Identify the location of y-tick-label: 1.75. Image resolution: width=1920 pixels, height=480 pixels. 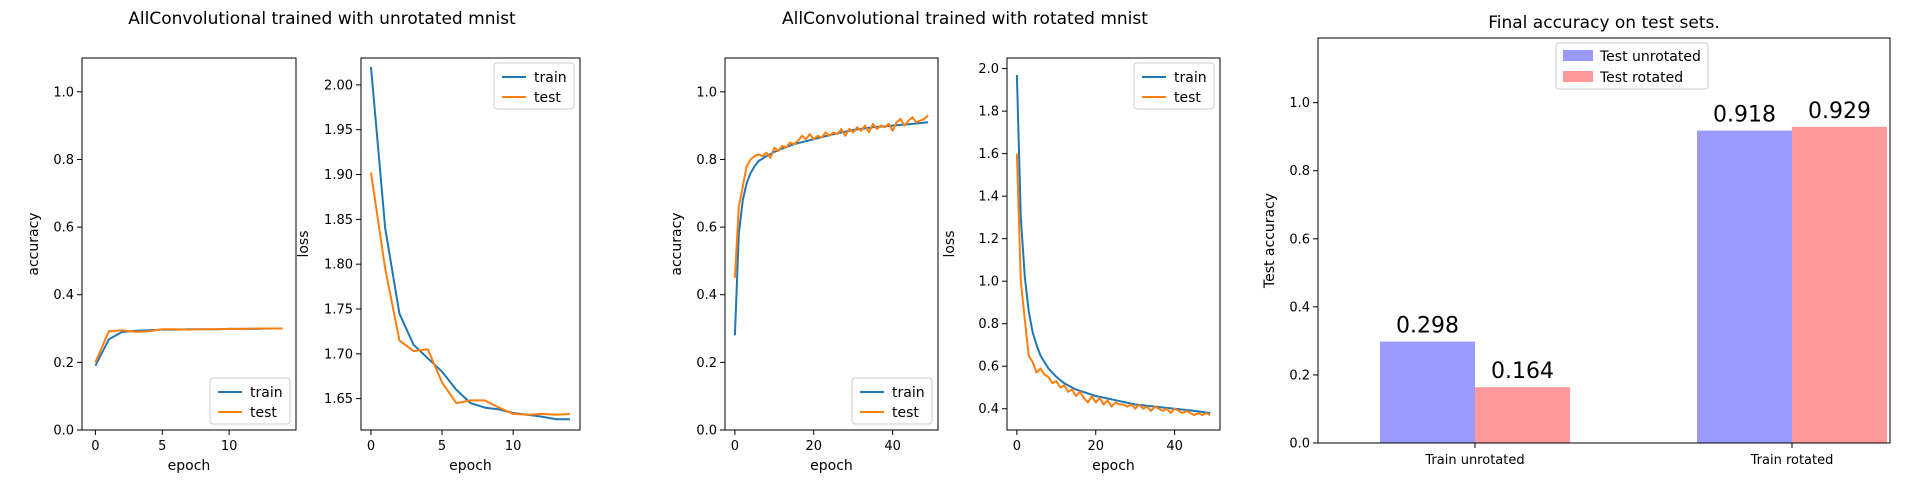
(338, 309).